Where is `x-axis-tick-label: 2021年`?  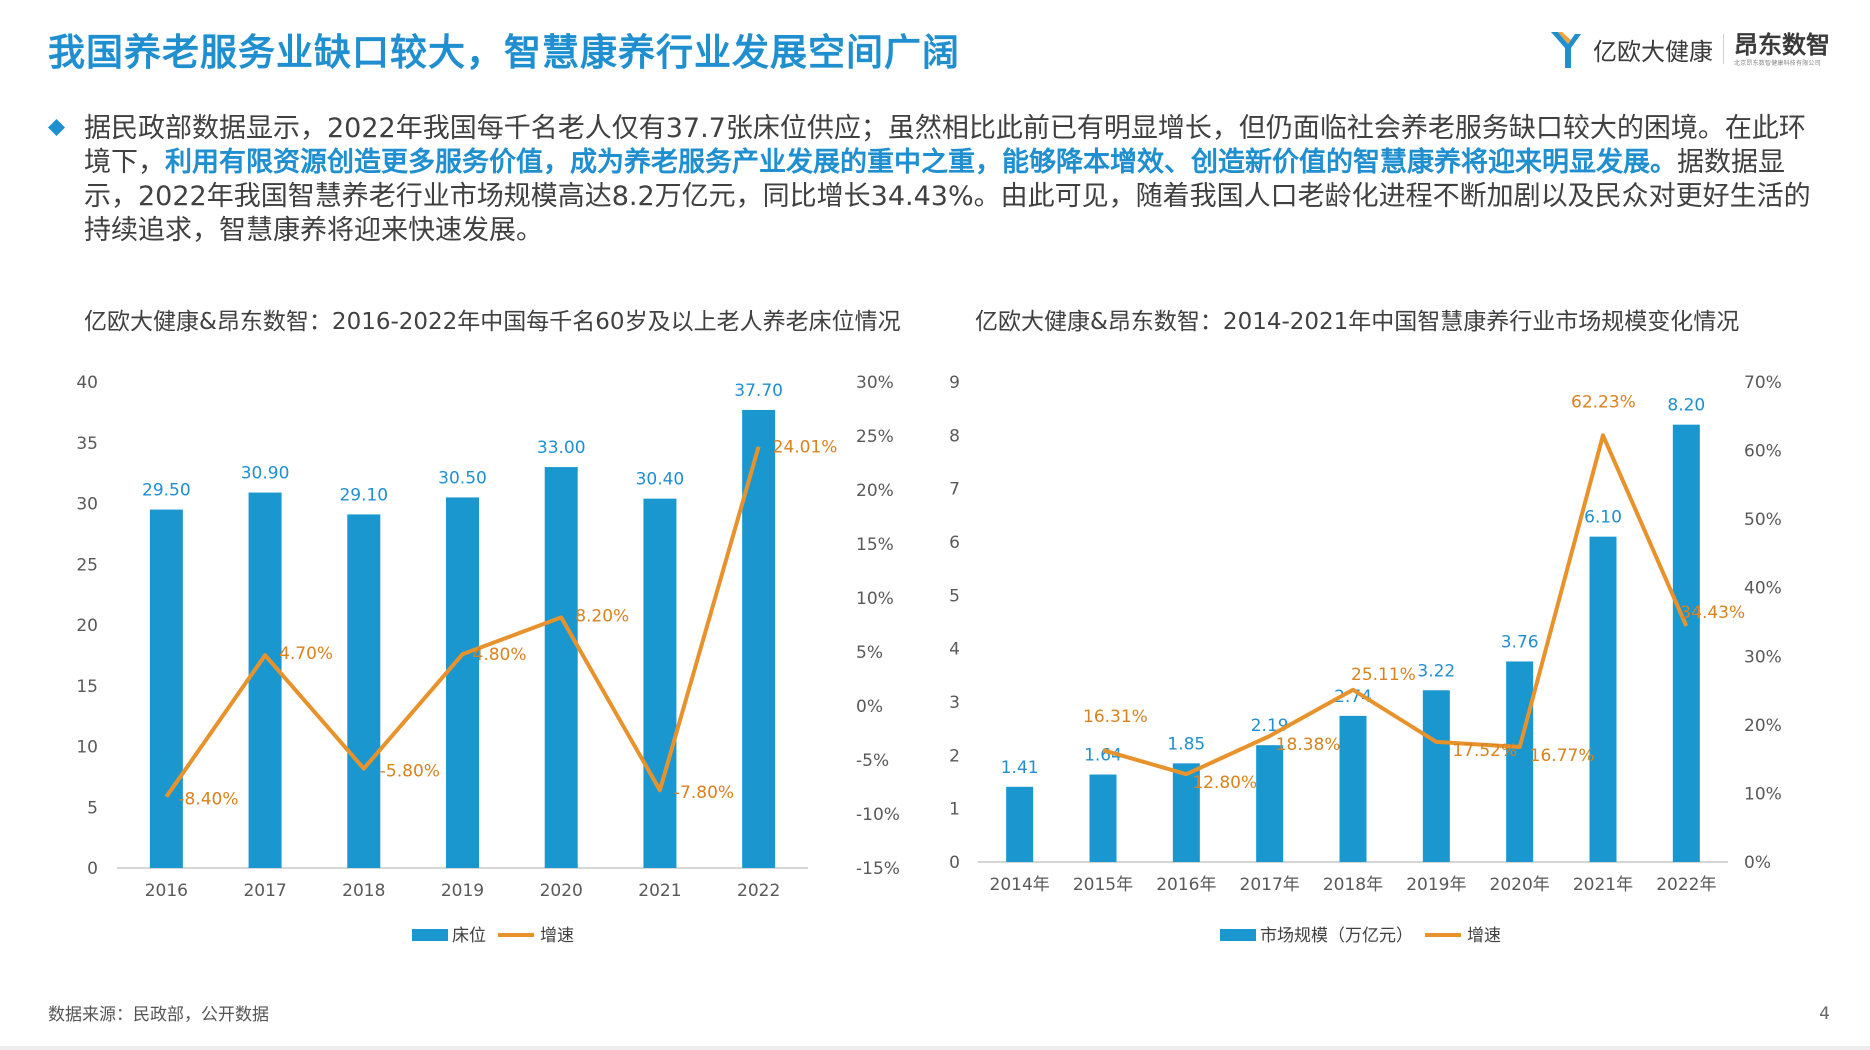
x-axis-tick-label: 2021年 is located at coordinates (1603, 885).